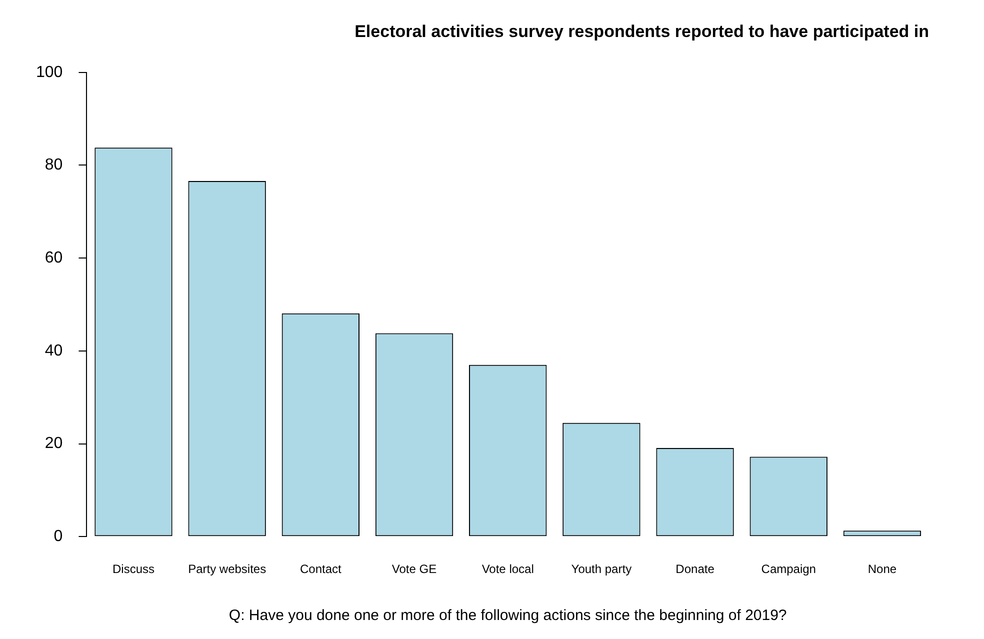 The height and width of the screenshot is (639, 984). Describe the element at coordinates (49, 72) in the screenshot. I see `y-tick-label: 100` at that location.